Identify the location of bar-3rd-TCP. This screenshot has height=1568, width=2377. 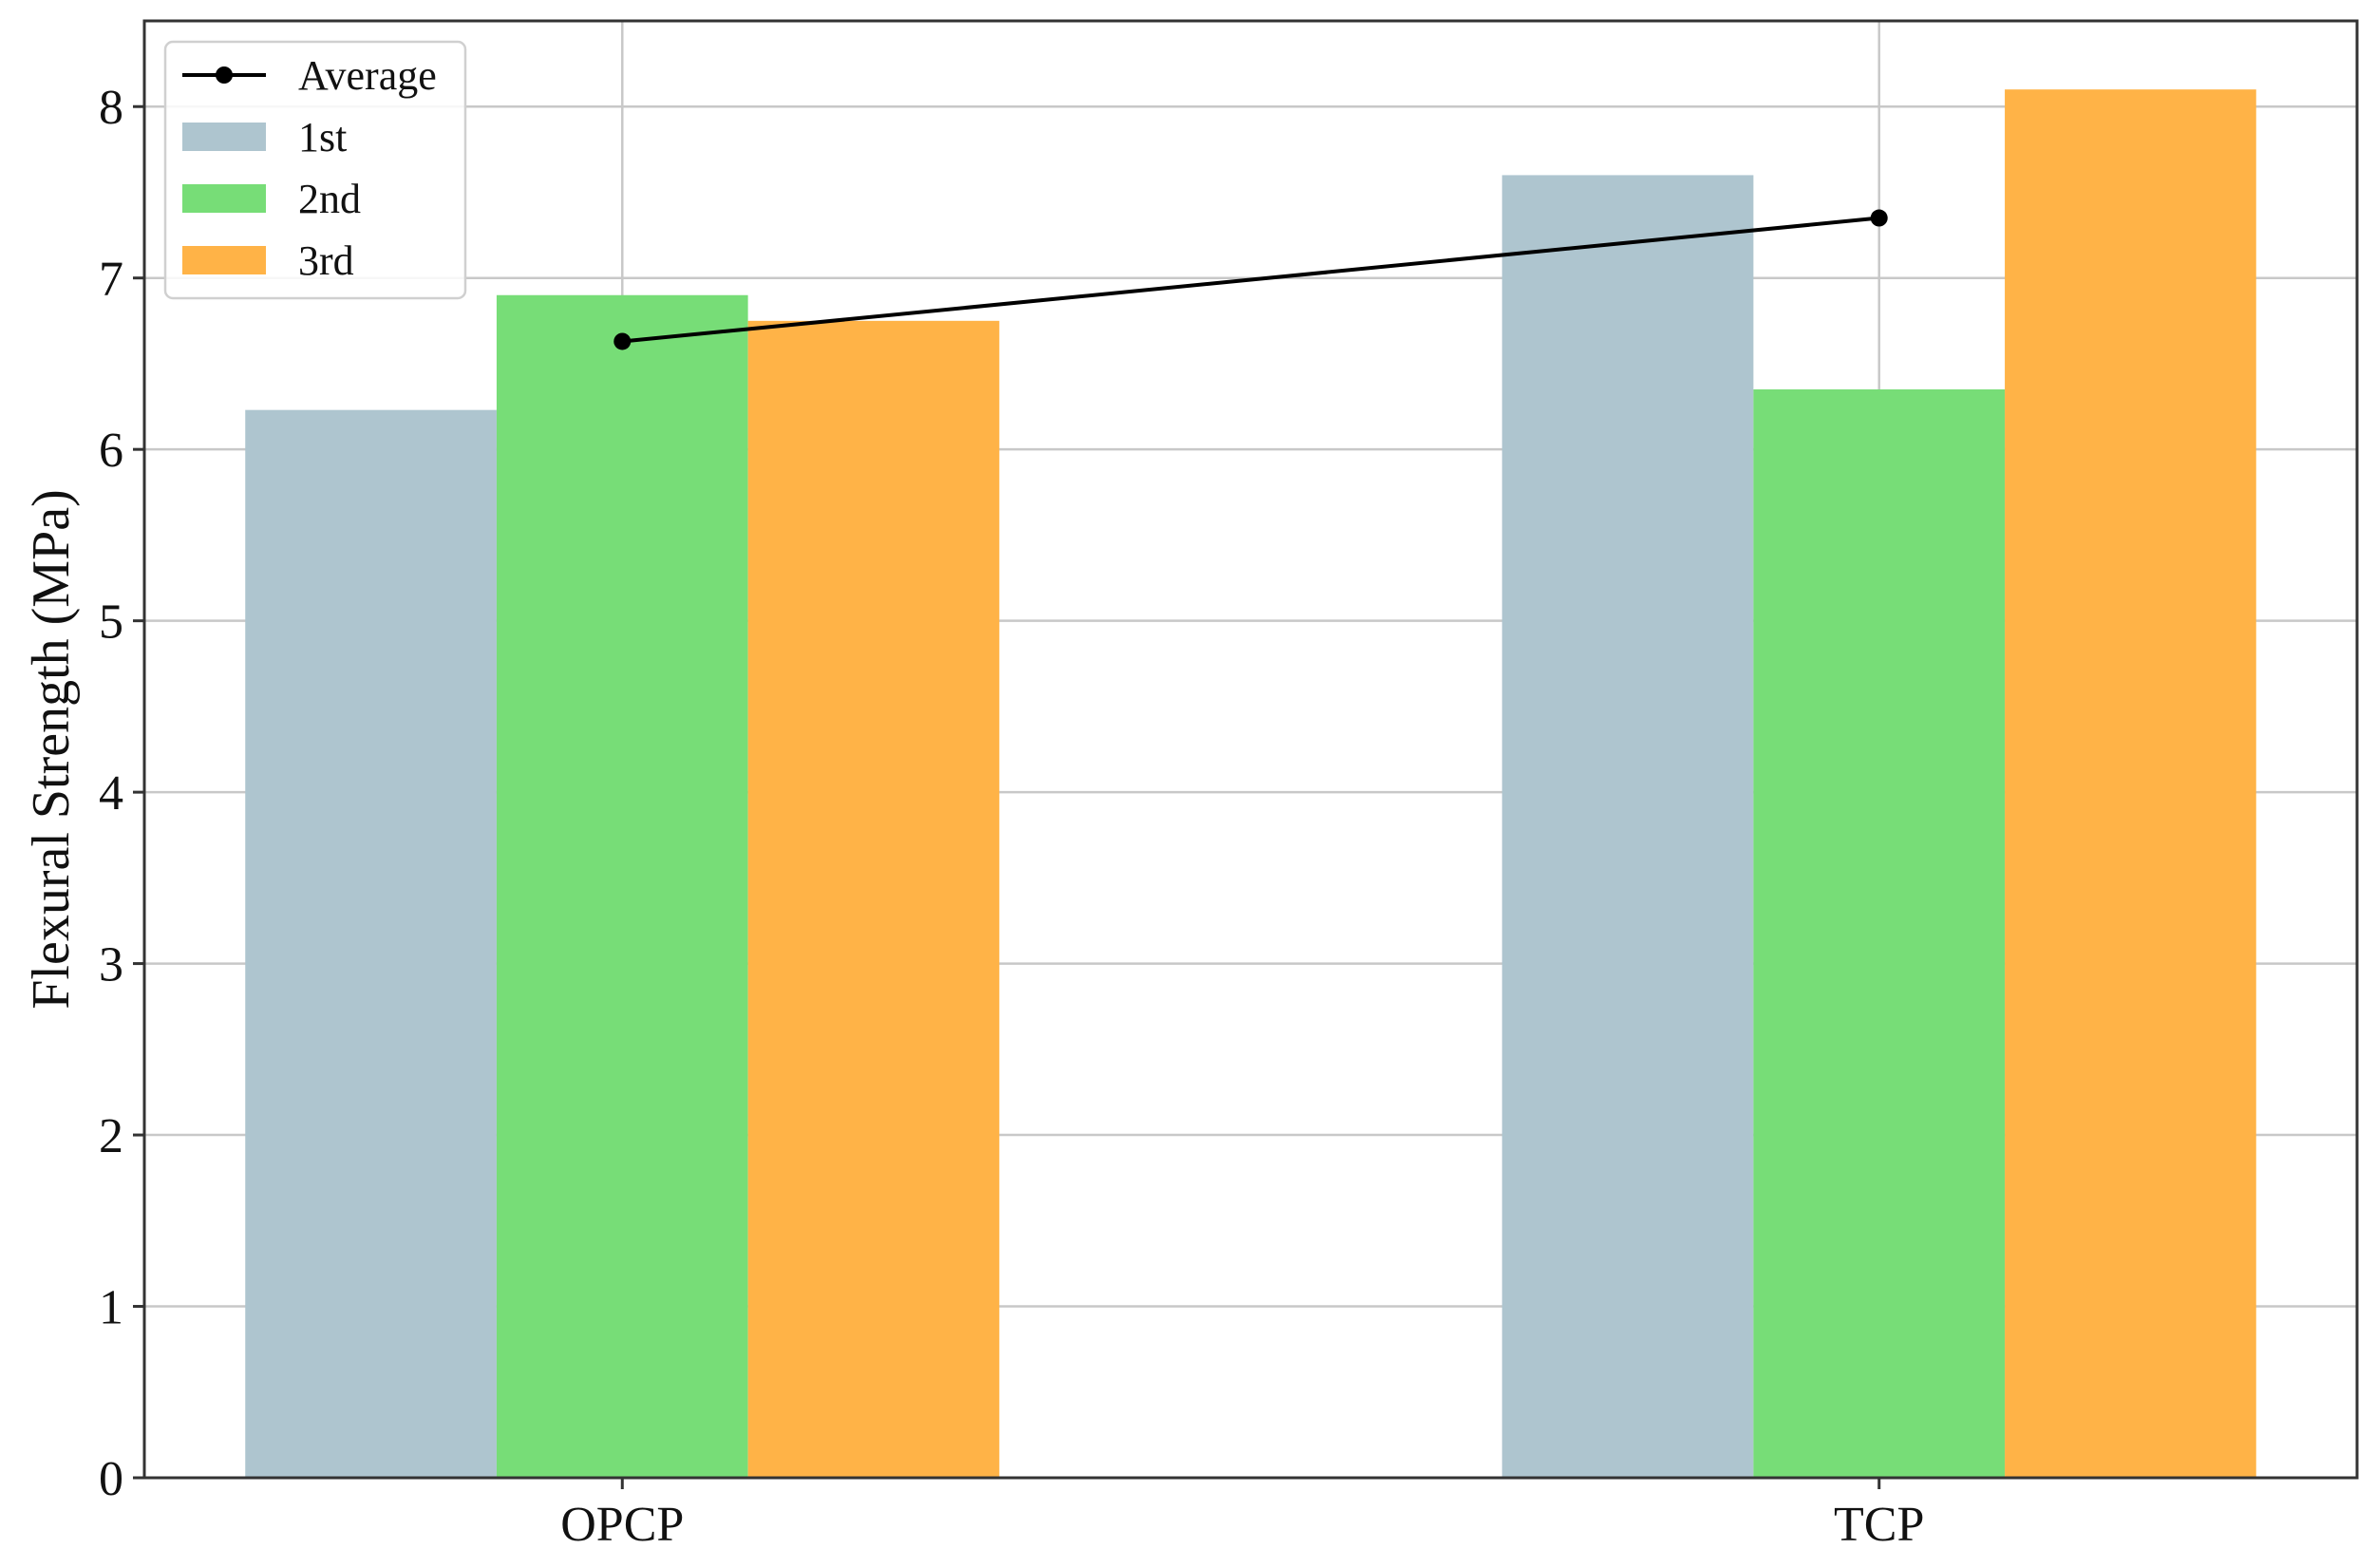
(2130, 783).